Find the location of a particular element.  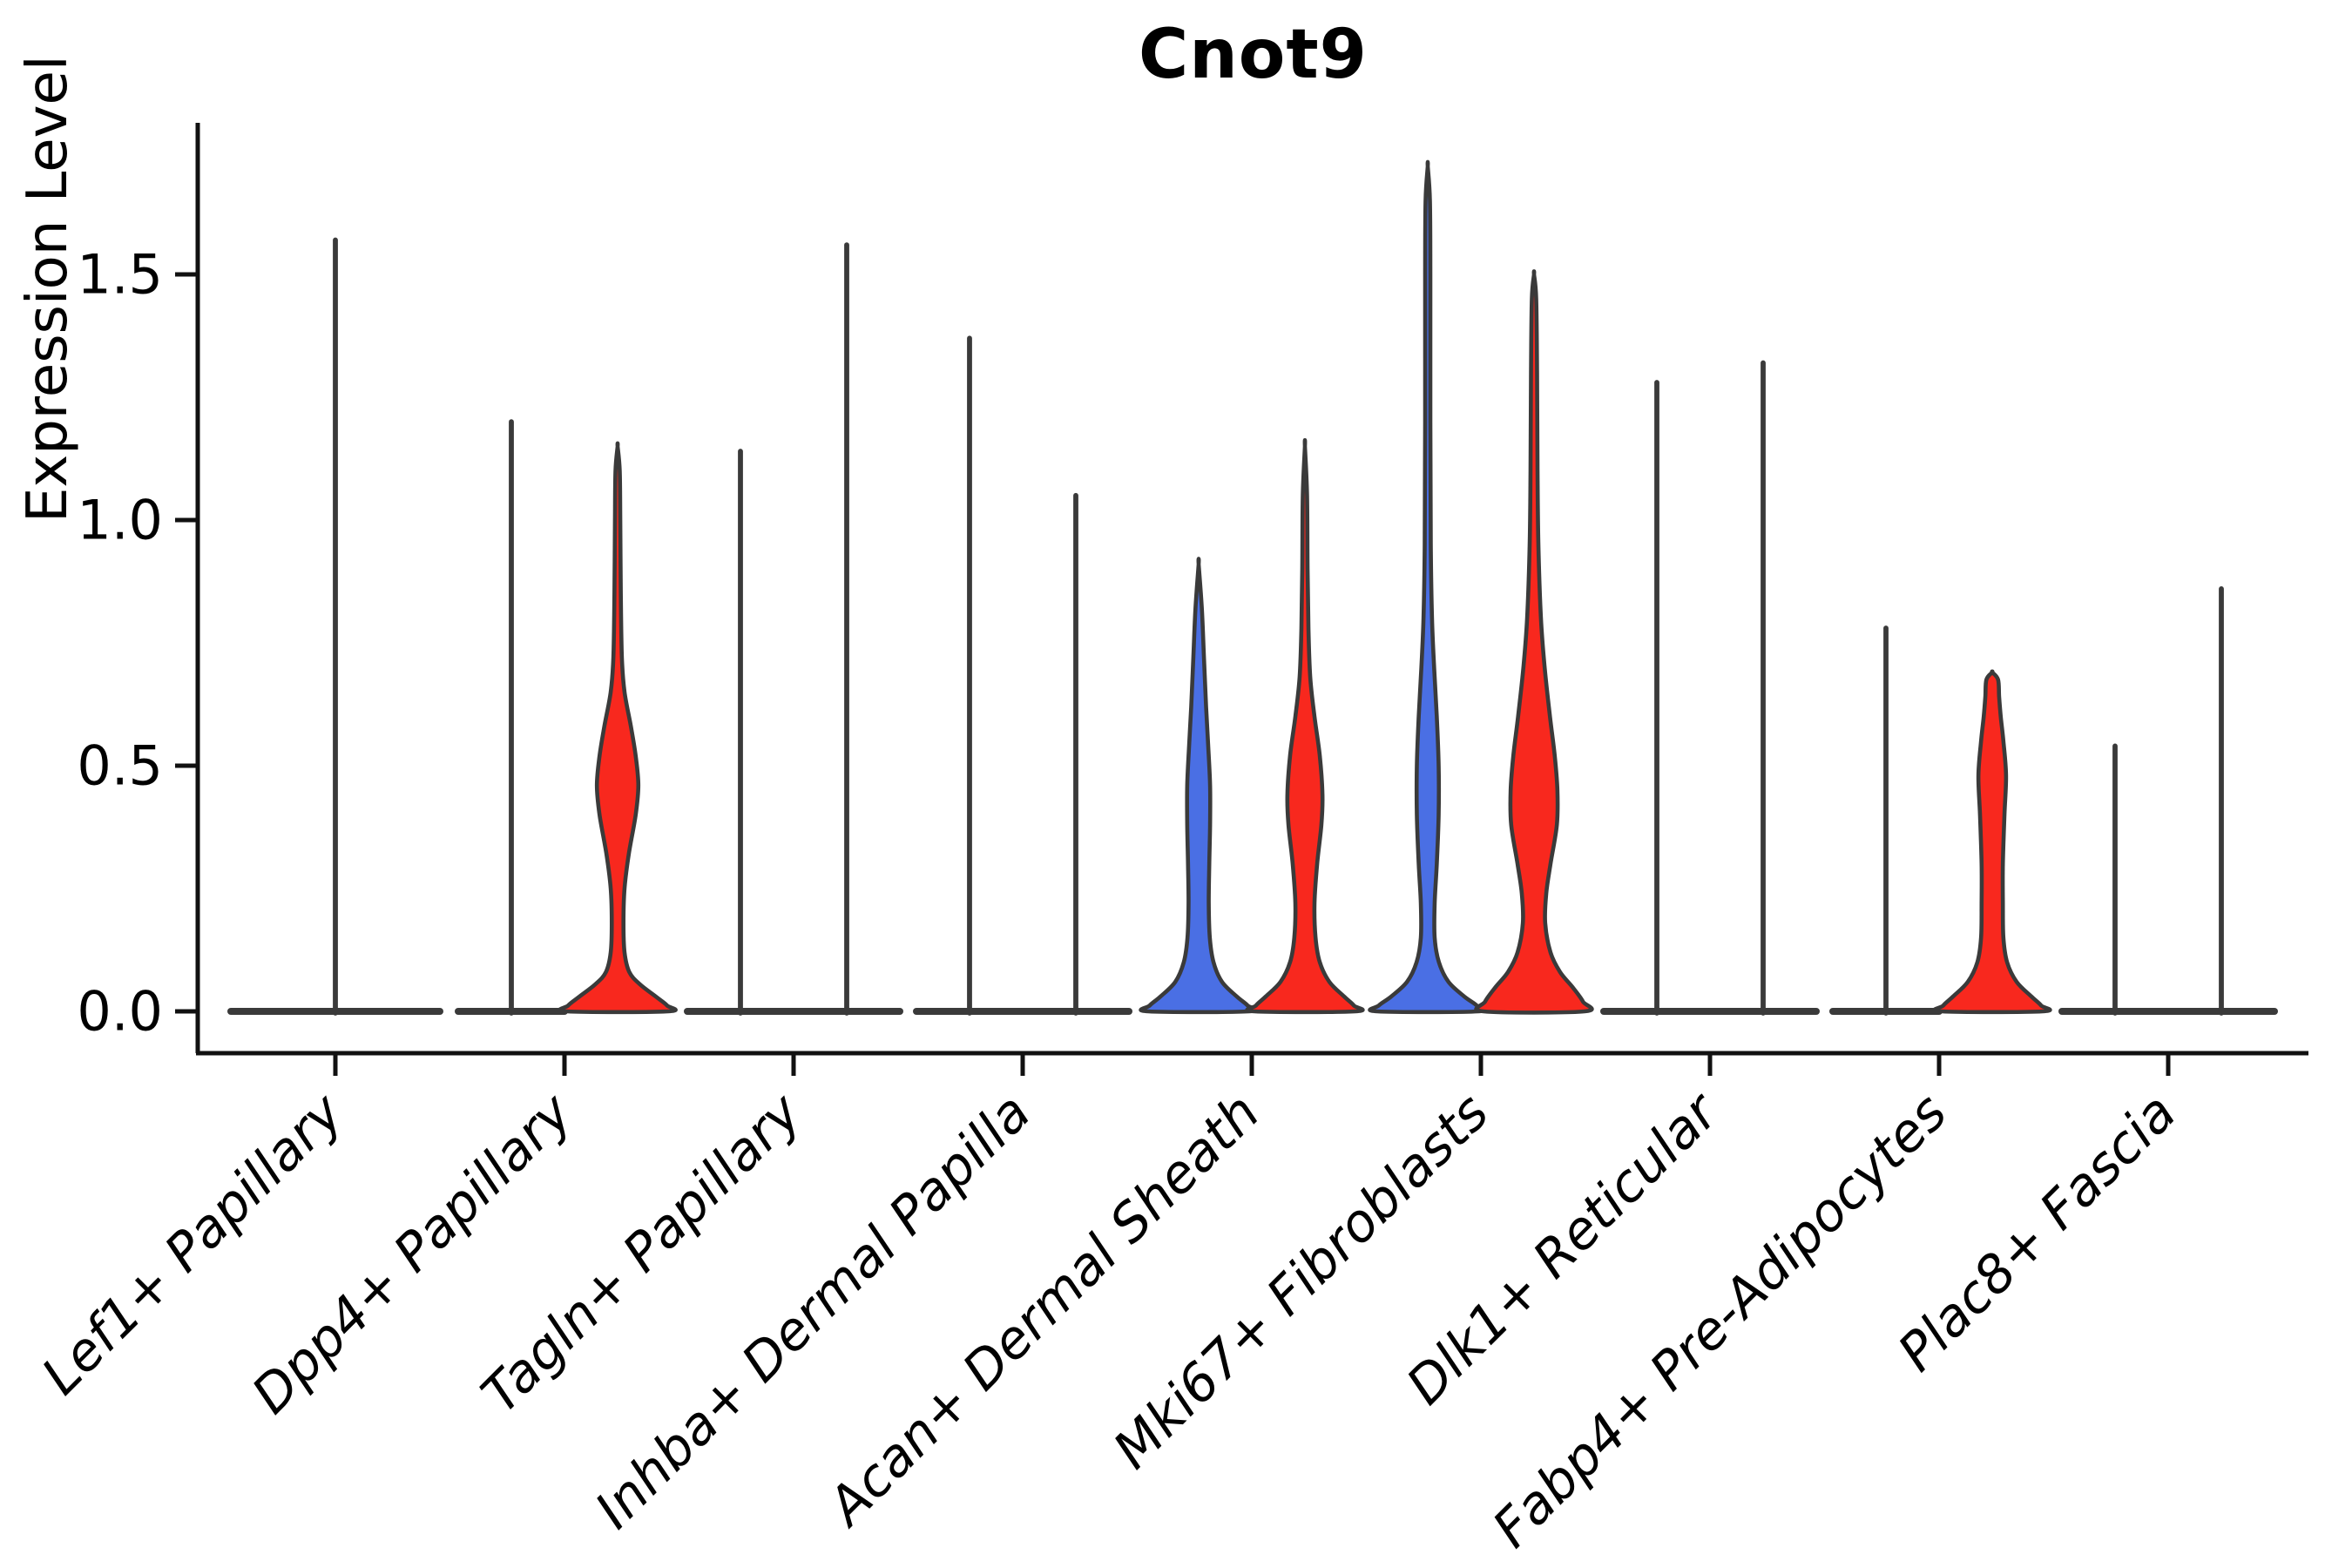

y-tick-label: 0.5 is located at coordinates (120, 766).